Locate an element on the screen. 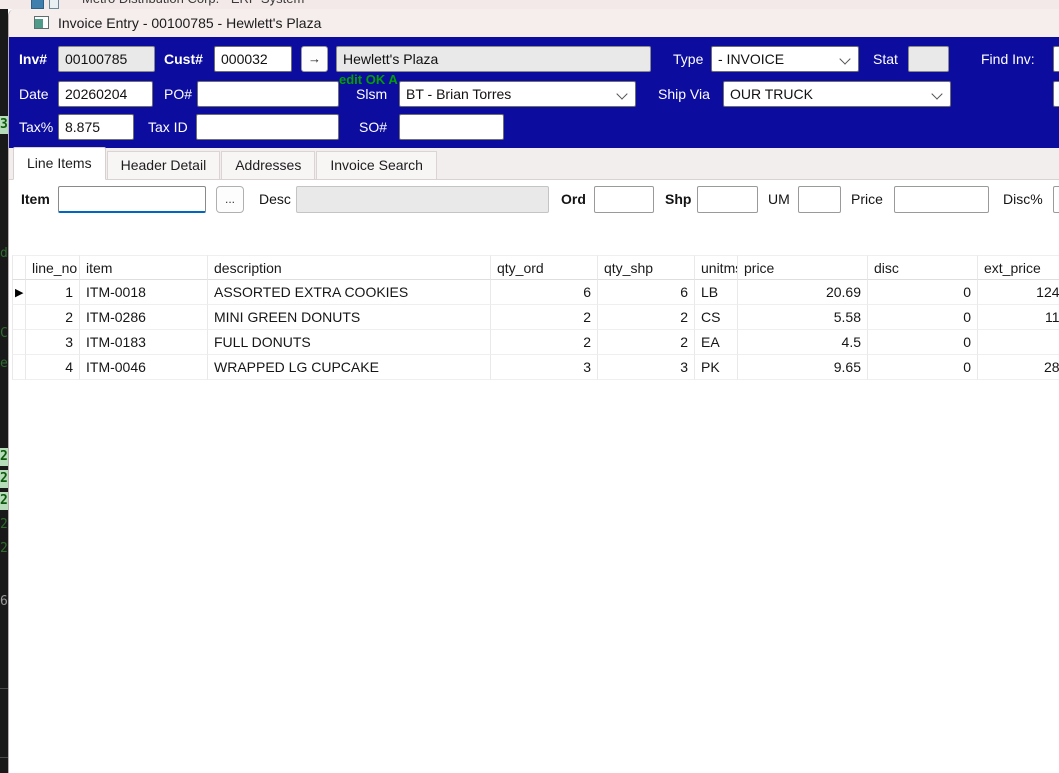 The width and height of the screenshot is (1059, 773). salesman-select: BT - Brian Torres is located at coordinates (517, 94).